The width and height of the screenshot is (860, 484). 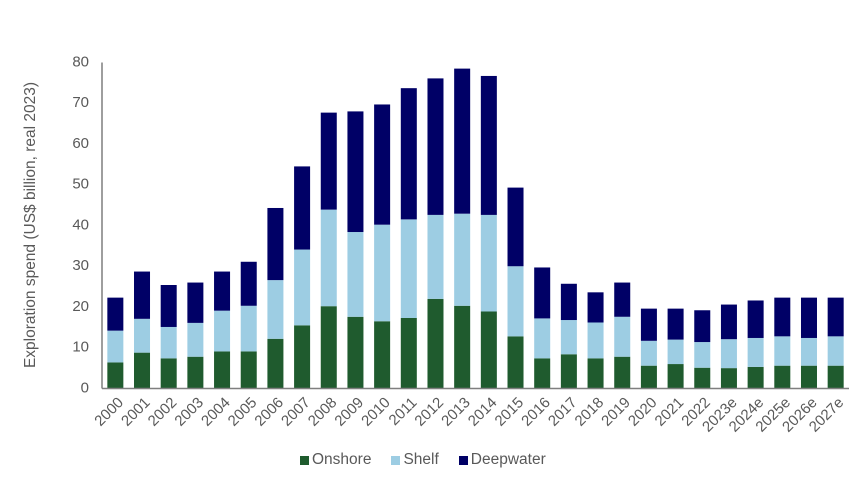 I want to click on x-tick-label: 2000, so click(x=109, y=412).